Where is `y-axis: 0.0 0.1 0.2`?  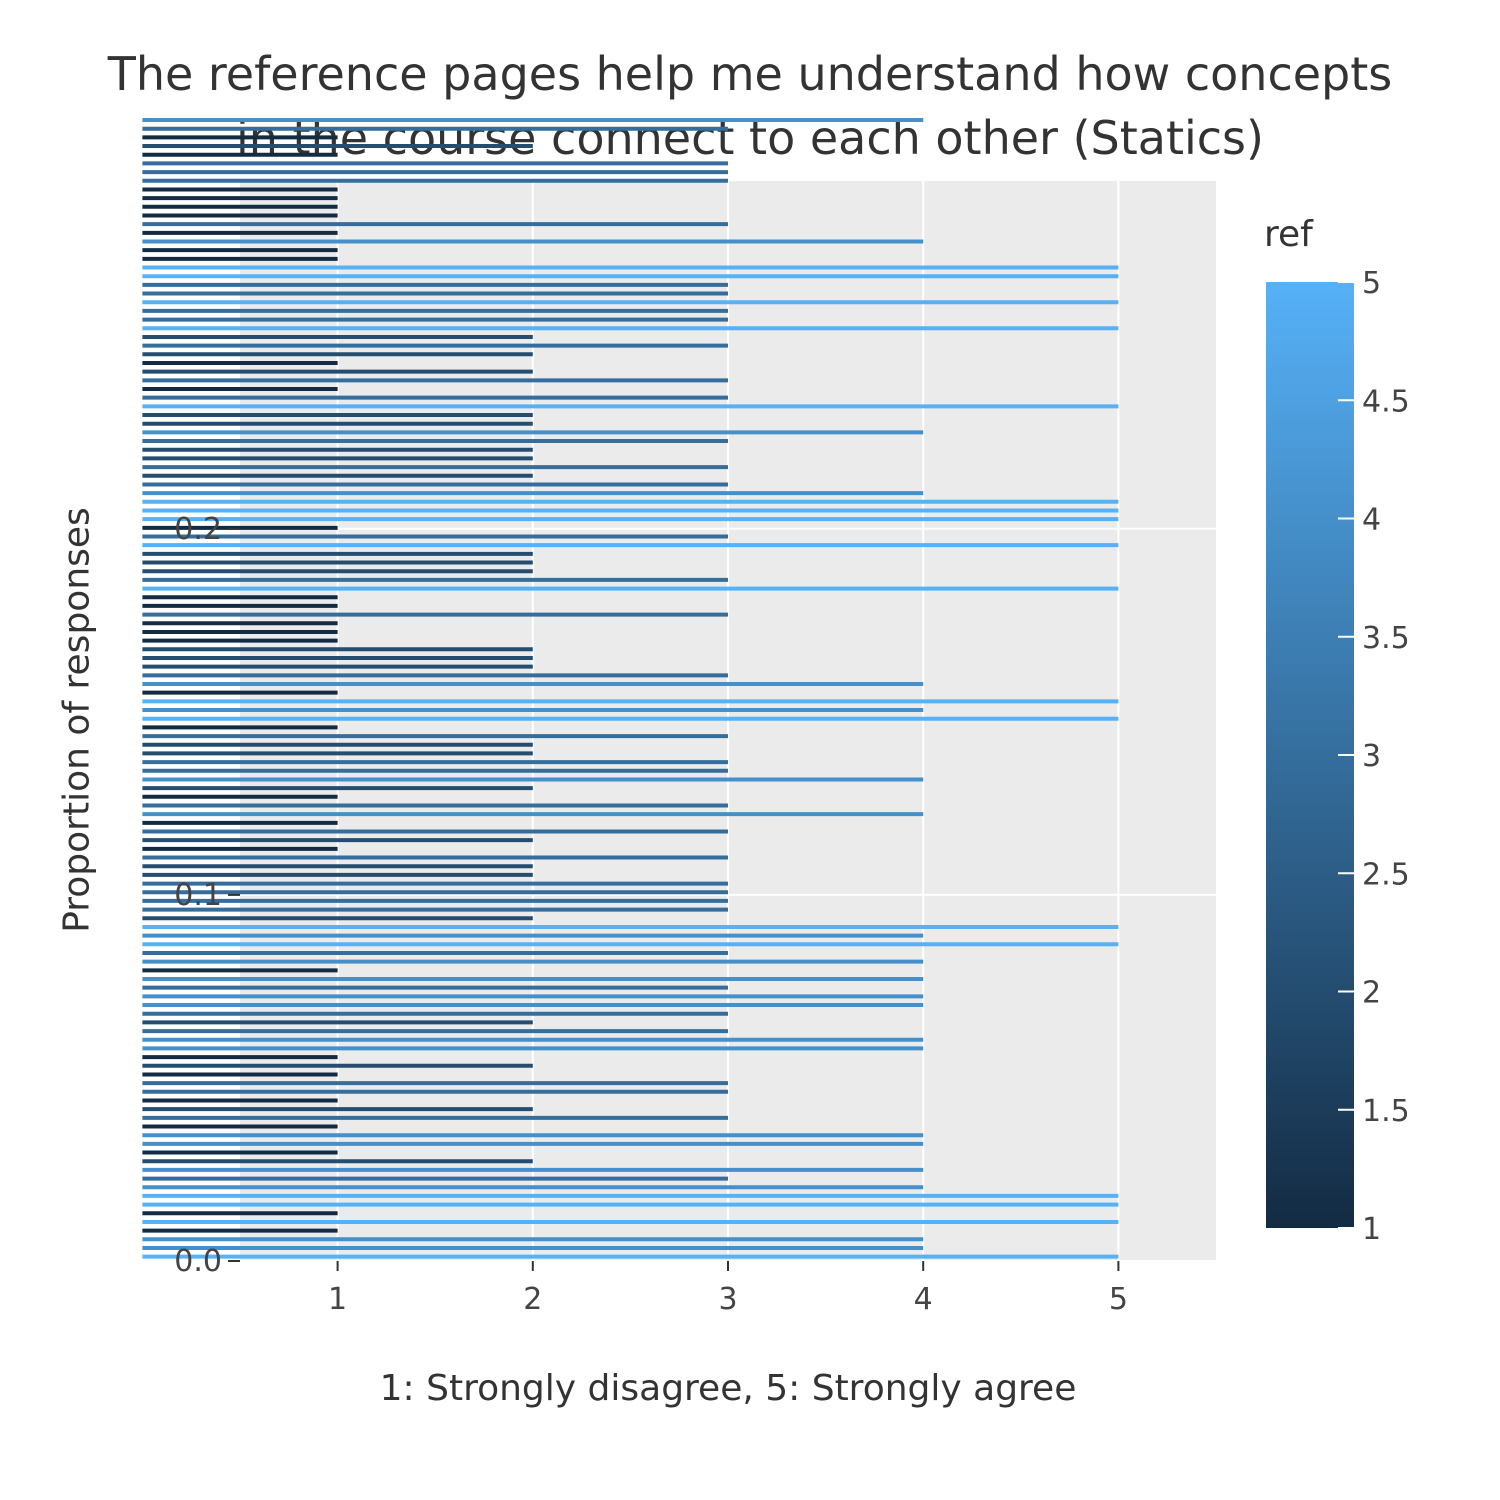 y-axis: 0.0 0.1 0.2 is located at coordinates (207, 895).